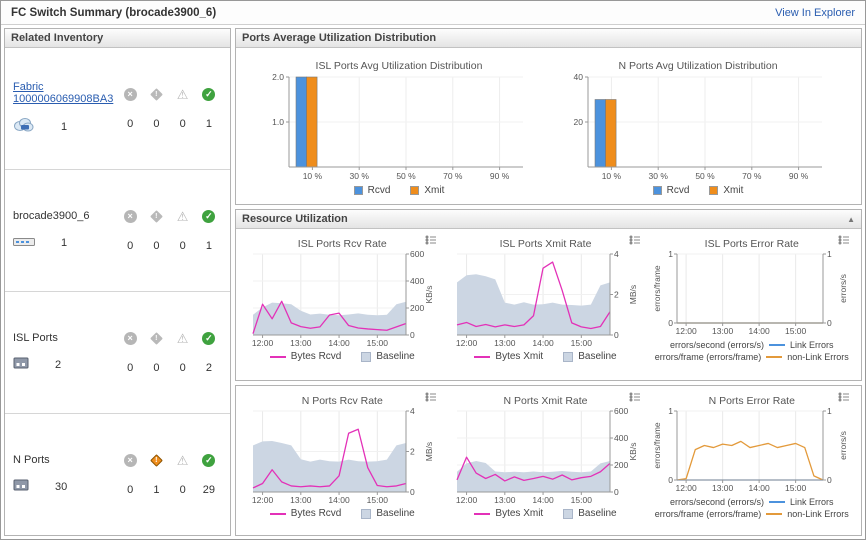 The height and width of the screenshot is (540, 866). Describe the element at coordinates (63, 92) in the screenshot. I see `fabric-link: Fabric 1000006069908BA3` at that location.